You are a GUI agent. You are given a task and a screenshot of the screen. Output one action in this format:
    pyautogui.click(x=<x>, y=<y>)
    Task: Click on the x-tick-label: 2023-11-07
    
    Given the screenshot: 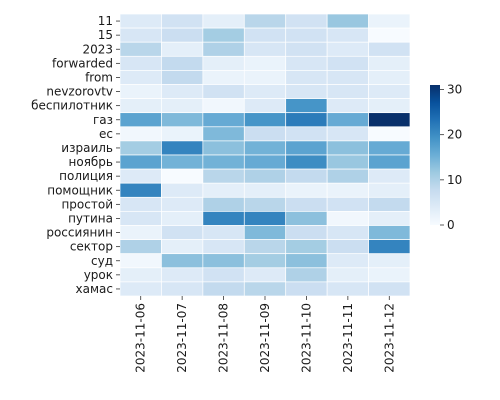 What is the action you would take?
    pyautogui.click(x=182, y=338)
    